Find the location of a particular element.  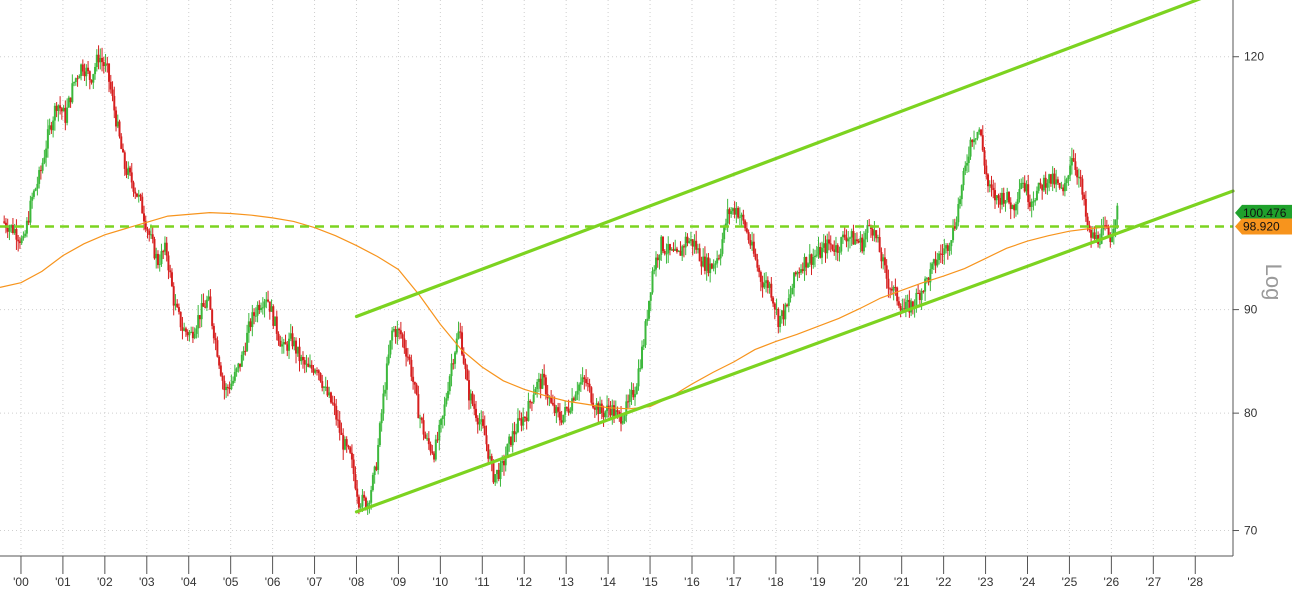

x-tick-label: '15 is located at coordinates (650, 582).